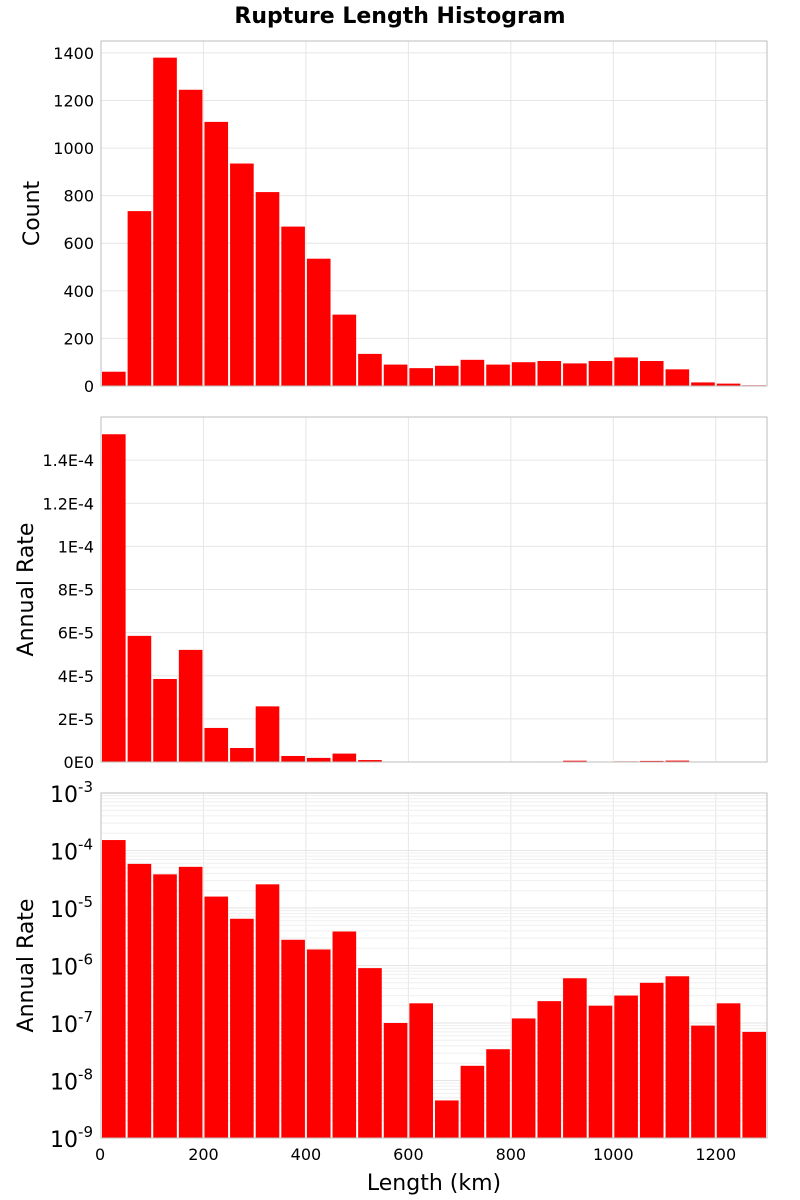 The height and width of the screenshot is (1200, 800). Describe the element at coordinates (78, 291) in the screenshot. I see `y-tick-label: 400` at that location.